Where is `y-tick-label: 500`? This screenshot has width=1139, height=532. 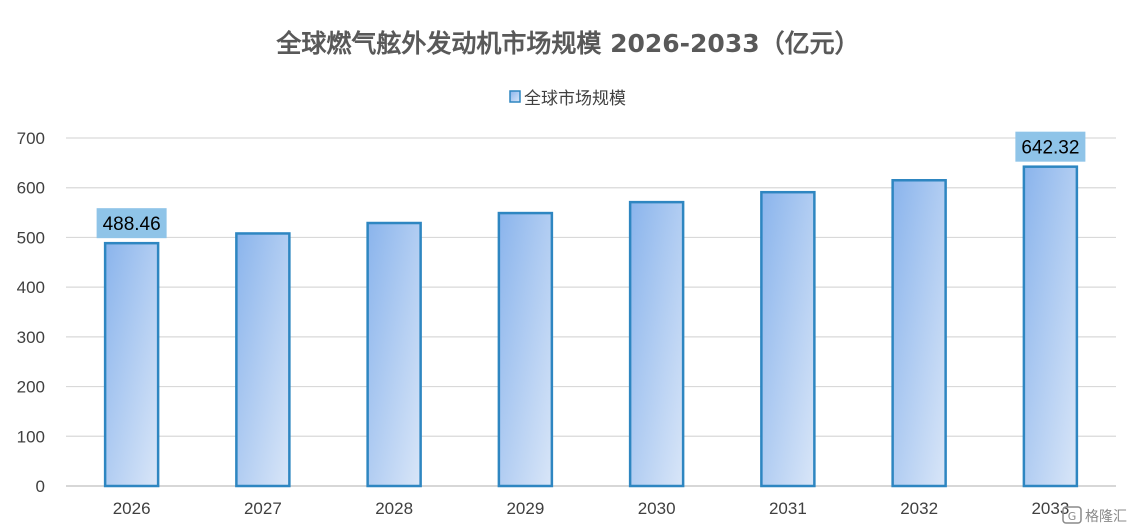
y-tick-label: 500 is located at coordinates (31, 237).